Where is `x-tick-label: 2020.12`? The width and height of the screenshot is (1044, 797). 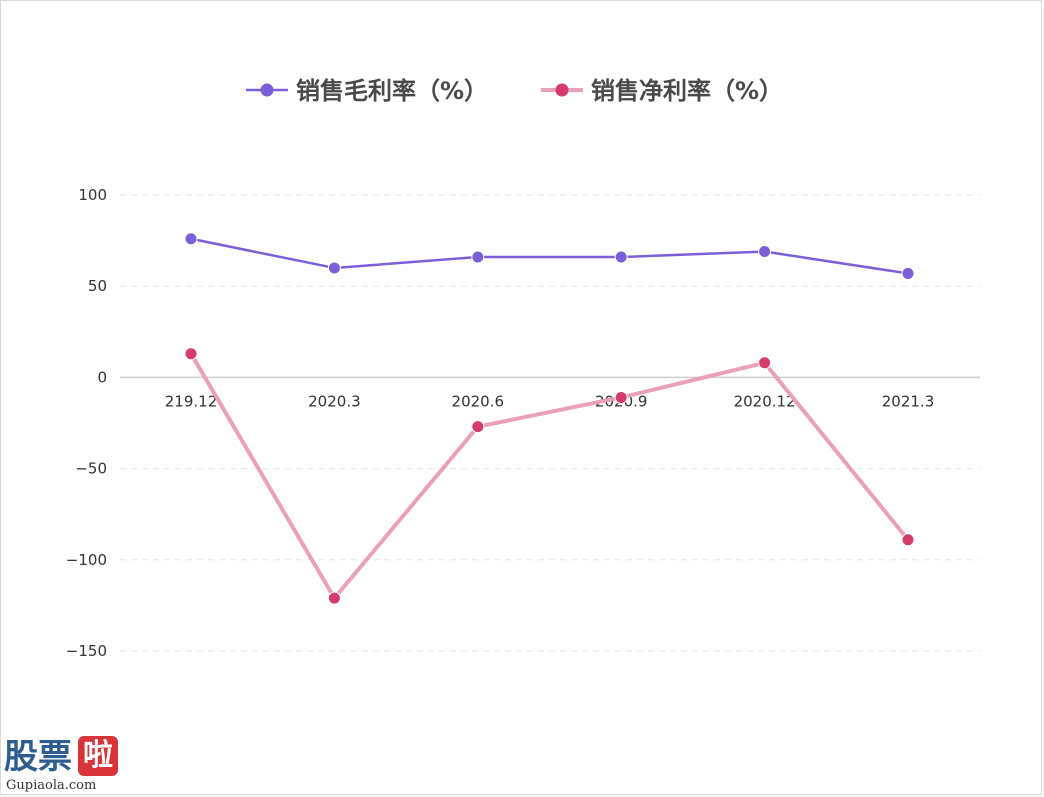
x-tick-label: 2020.12 is located at coordinates (765, 401).